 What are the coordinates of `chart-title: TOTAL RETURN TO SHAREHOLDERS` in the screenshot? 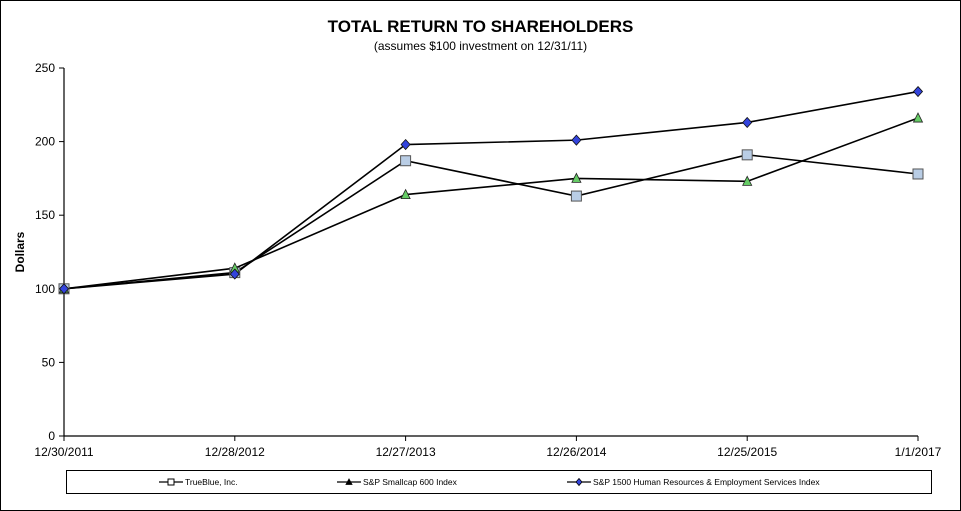 It's located at (480, 26).